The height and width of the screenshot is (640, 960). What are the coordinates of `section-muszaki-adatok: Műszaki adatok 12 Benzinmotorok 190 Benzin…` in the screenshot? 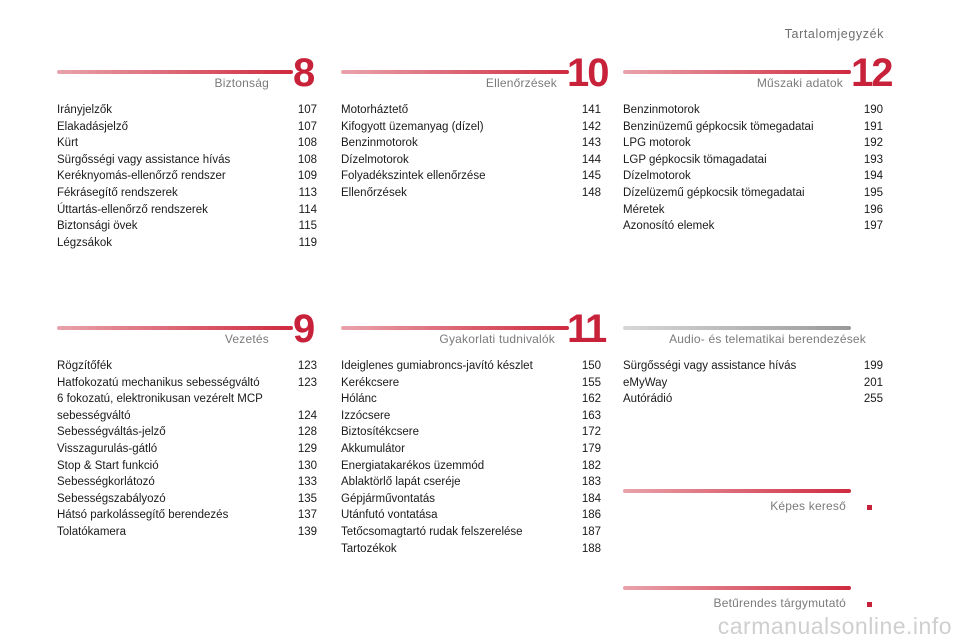 It's located at (758, 144).